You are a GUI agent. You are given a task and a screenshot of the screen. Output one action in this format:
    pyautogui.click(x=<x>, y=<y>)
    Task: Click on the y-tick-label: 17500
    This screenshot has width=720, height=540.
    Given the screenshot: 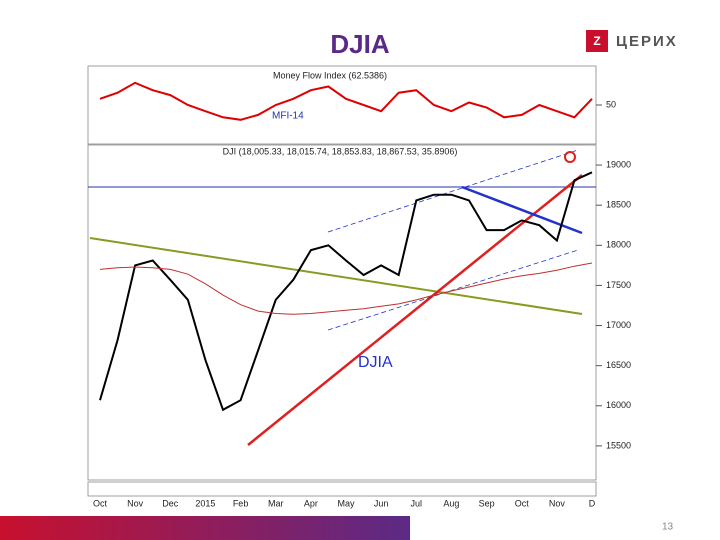 What is the action you would take?
    pyautogui.click(x=618, y=285)
    